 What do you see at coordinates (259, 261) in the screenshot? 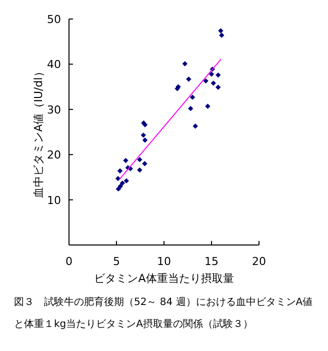
I see `x-tick-label: 20` at bounding box center [259, 261].